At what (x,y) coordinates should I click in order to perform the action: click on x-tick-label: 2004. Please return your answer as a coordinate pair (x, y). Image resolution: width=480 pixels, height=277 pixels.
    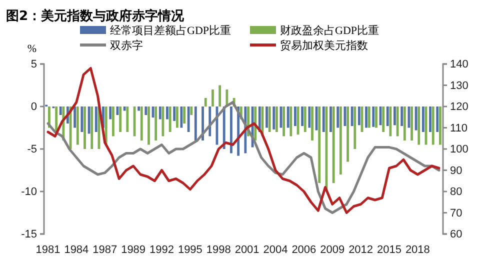
    Looking at the image, I should click on (275, 250).